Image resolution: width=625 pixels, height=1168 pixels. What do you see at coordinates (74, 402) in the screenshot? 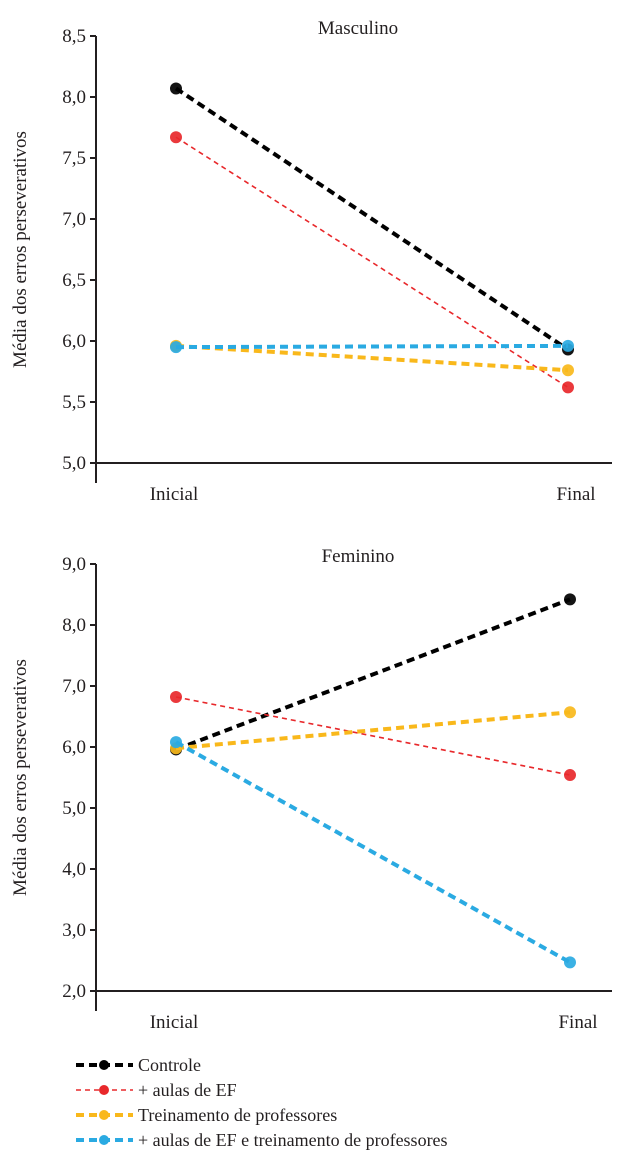
I see `y-tick-label: 5,5` at bounding box center [74, 402].